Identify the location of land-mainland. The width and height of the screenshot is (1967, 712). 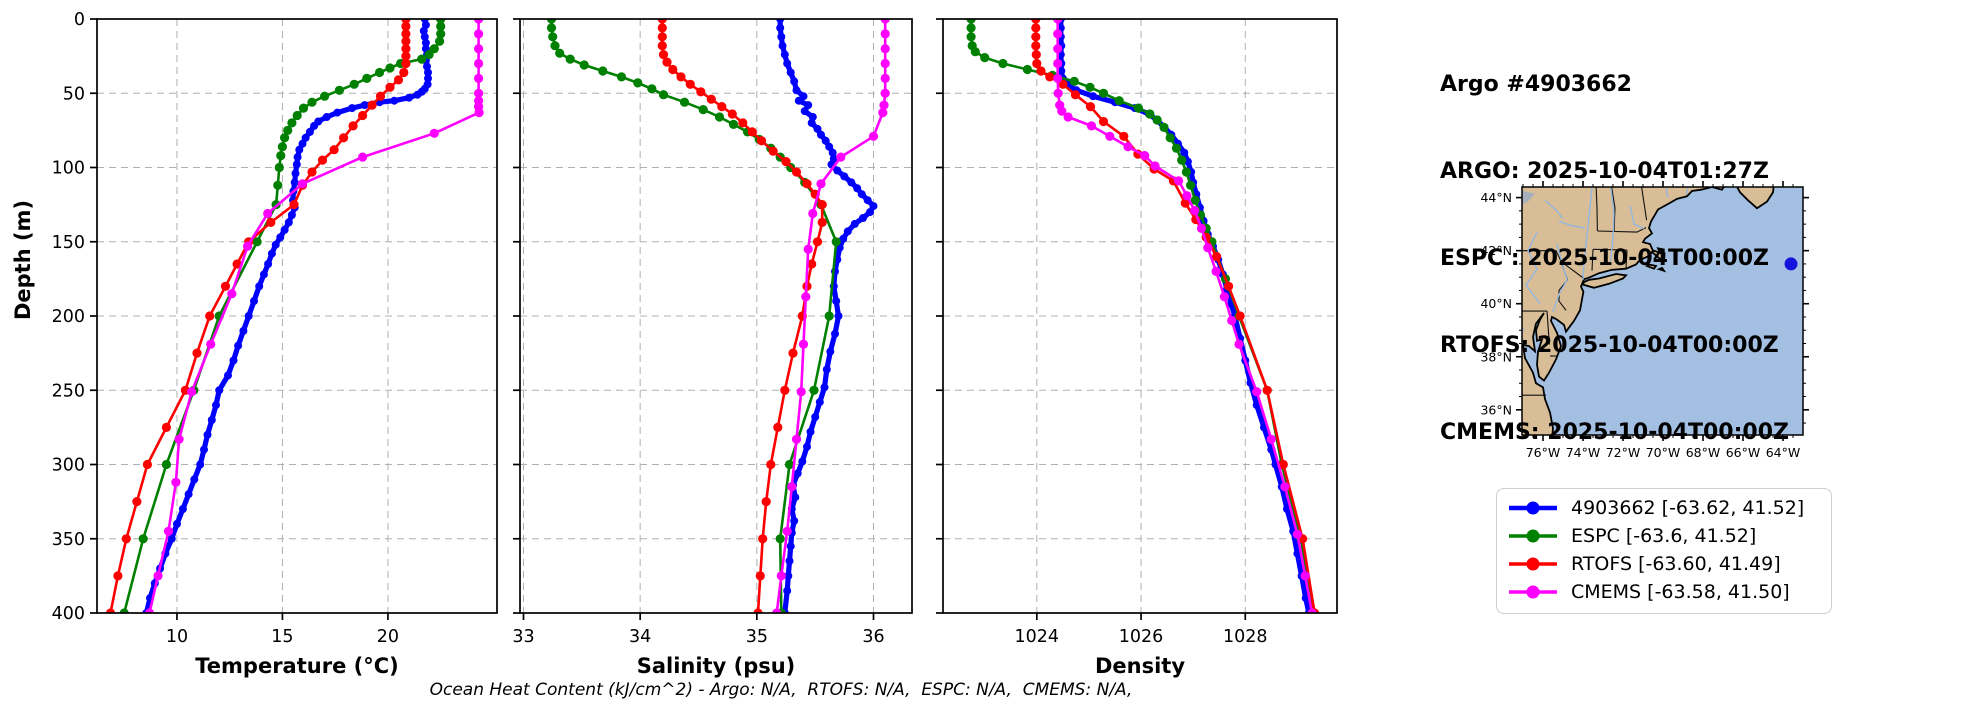
(1623, 311).